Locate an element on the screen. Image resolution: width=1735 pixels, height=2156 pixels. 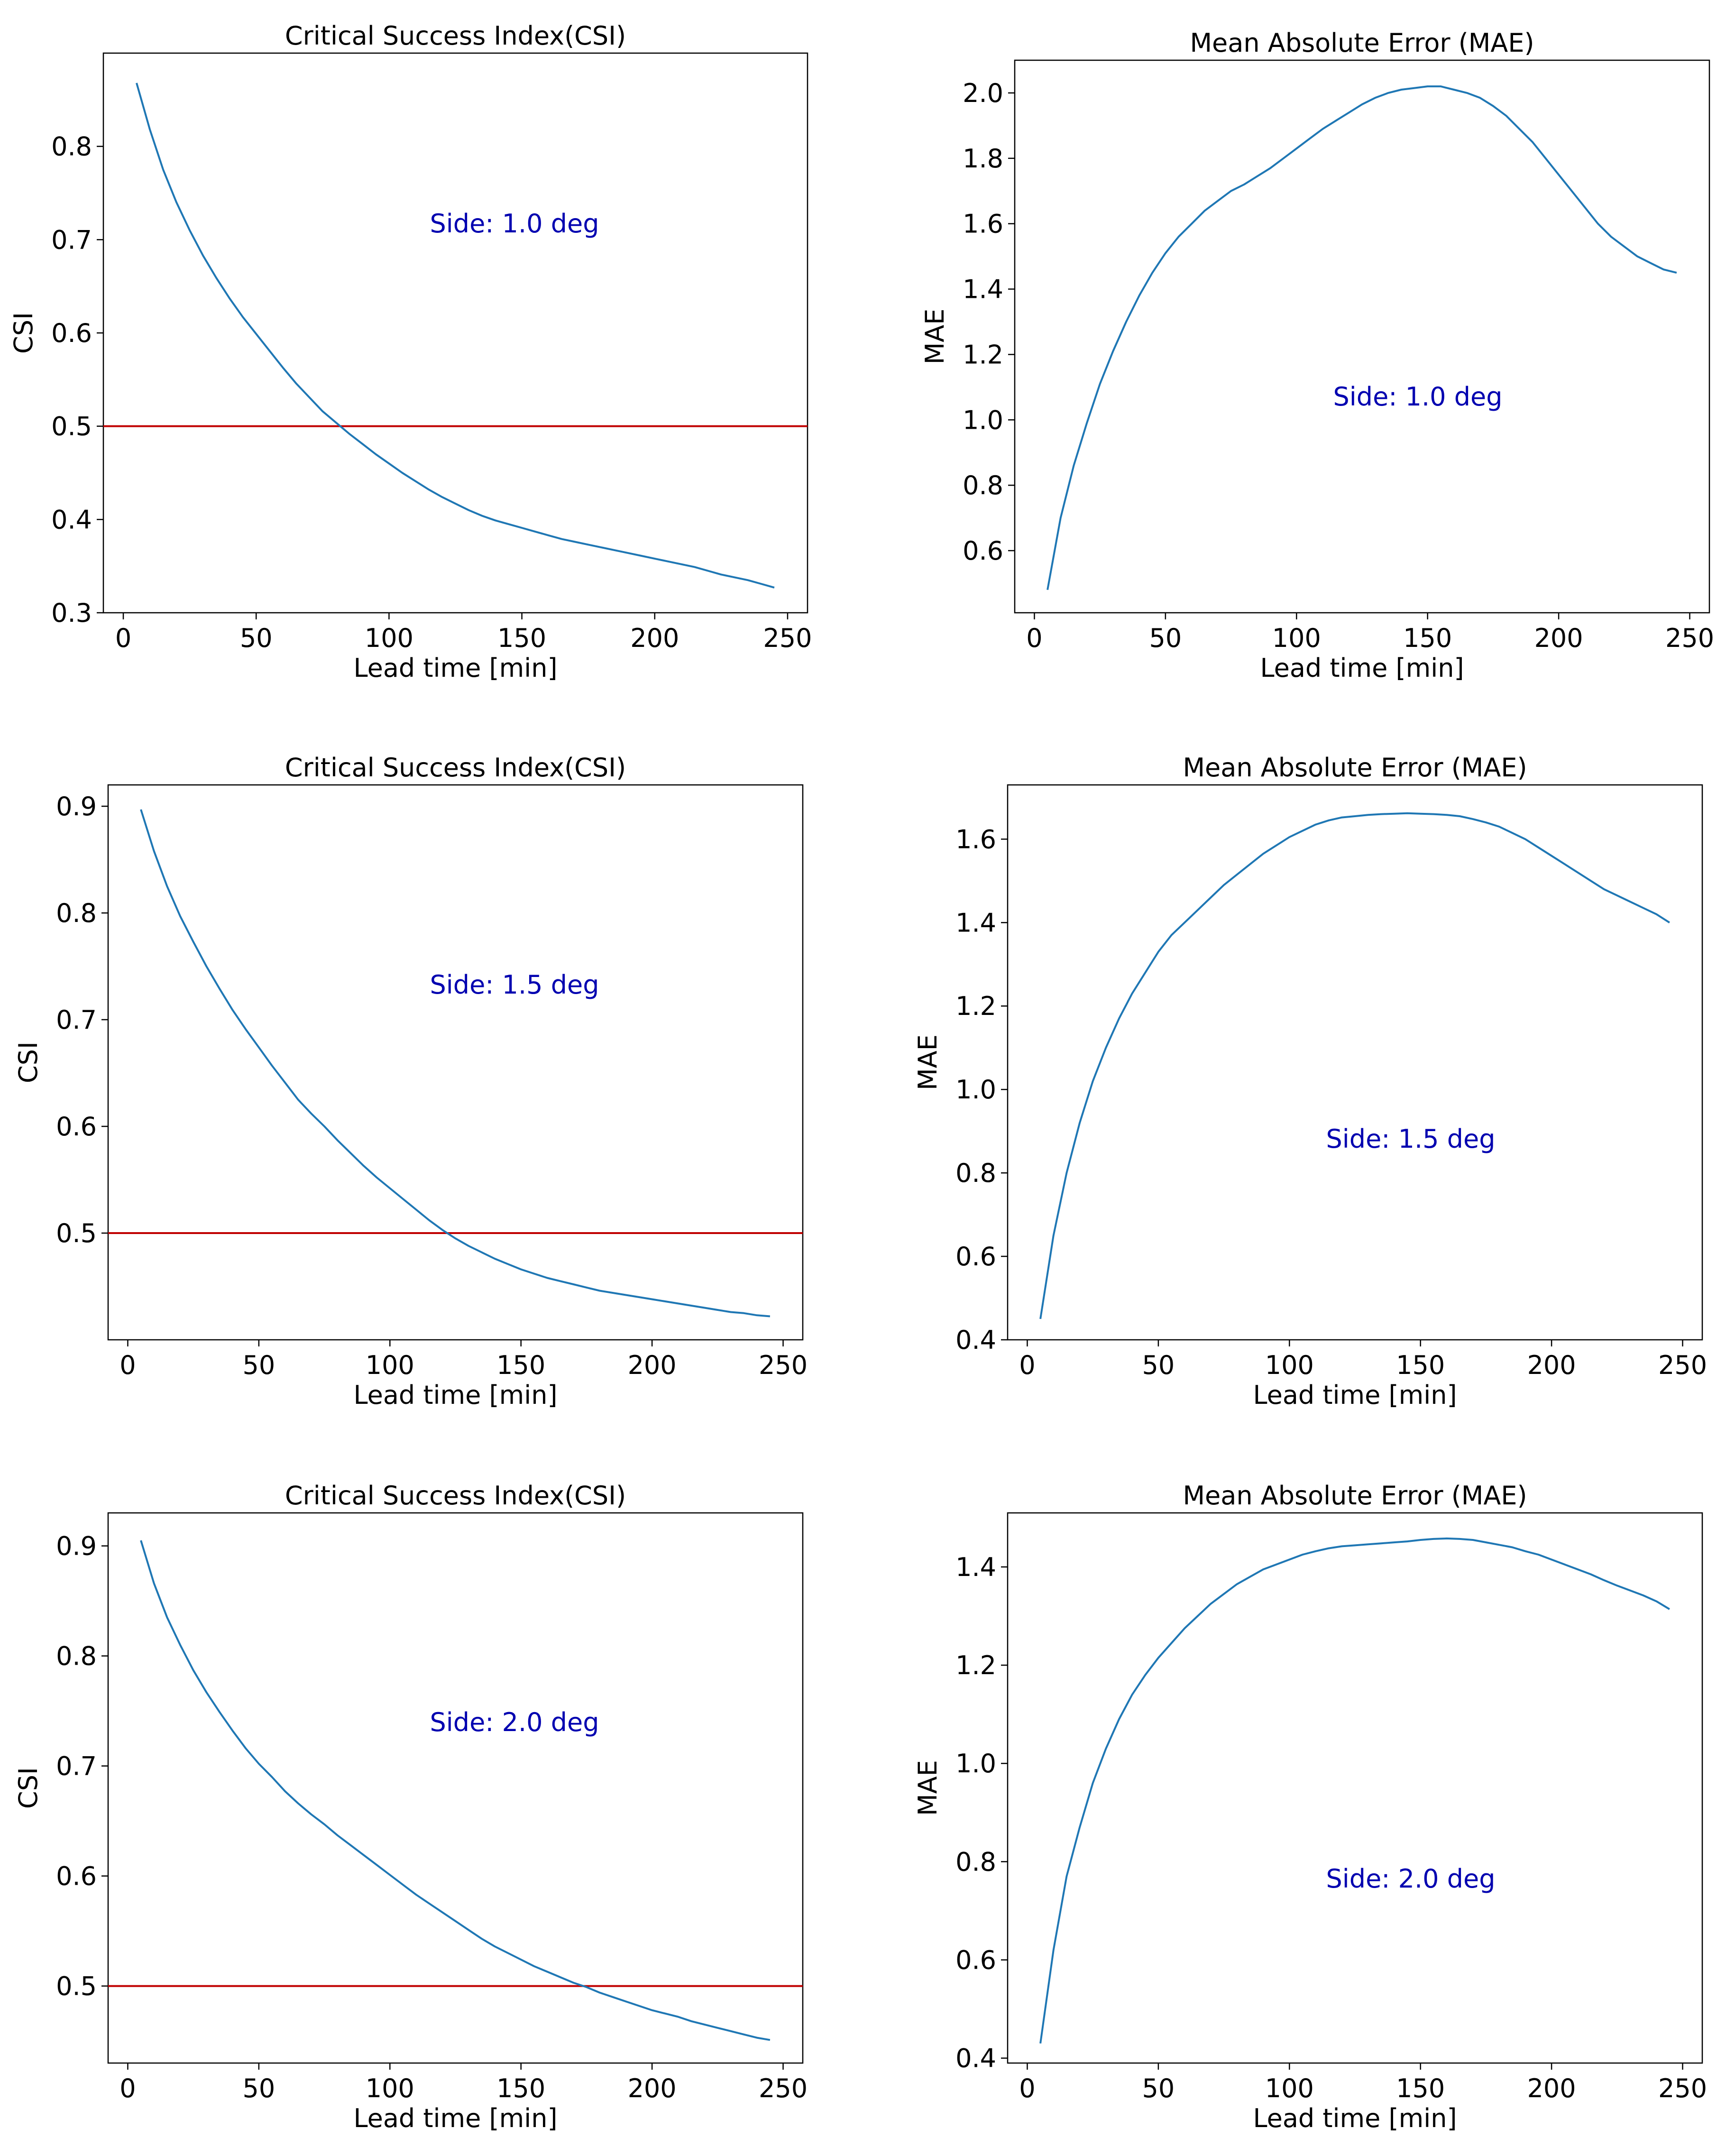
y-tick-label: 1.8 is located at coordinates (983, 159).